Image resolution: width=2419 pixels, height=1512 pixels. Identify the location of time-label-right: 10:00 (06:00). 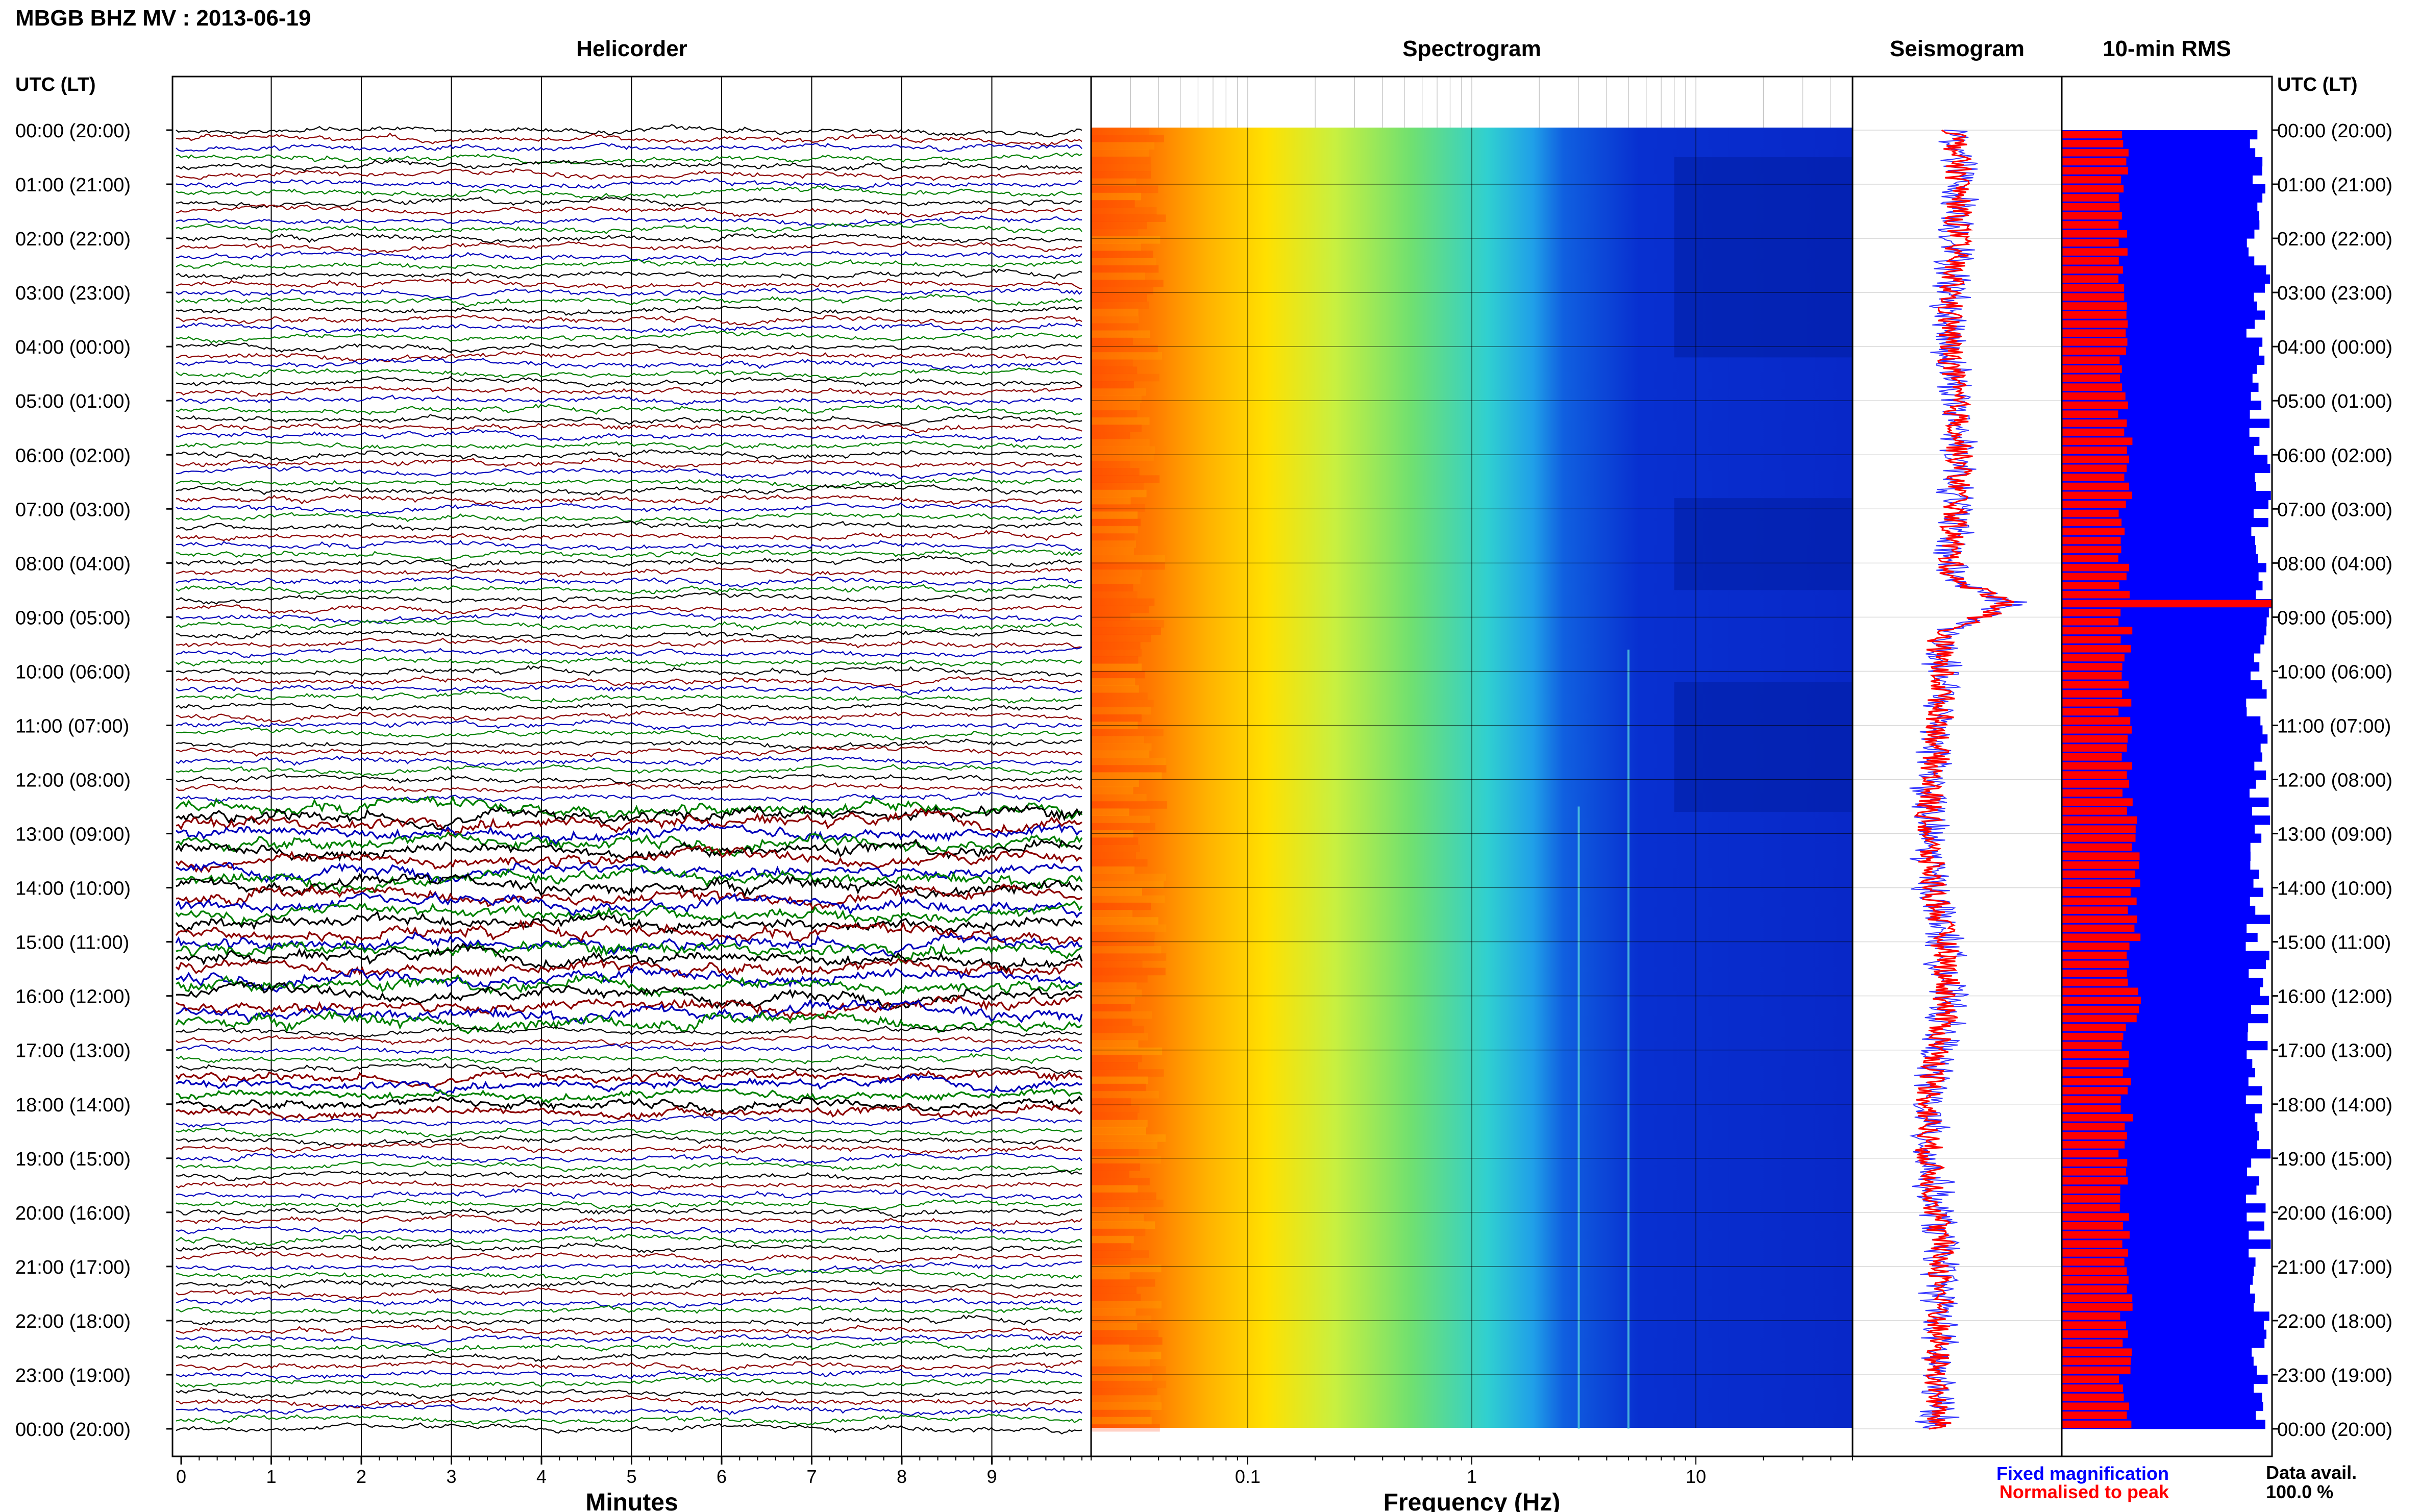
(2334, 672).